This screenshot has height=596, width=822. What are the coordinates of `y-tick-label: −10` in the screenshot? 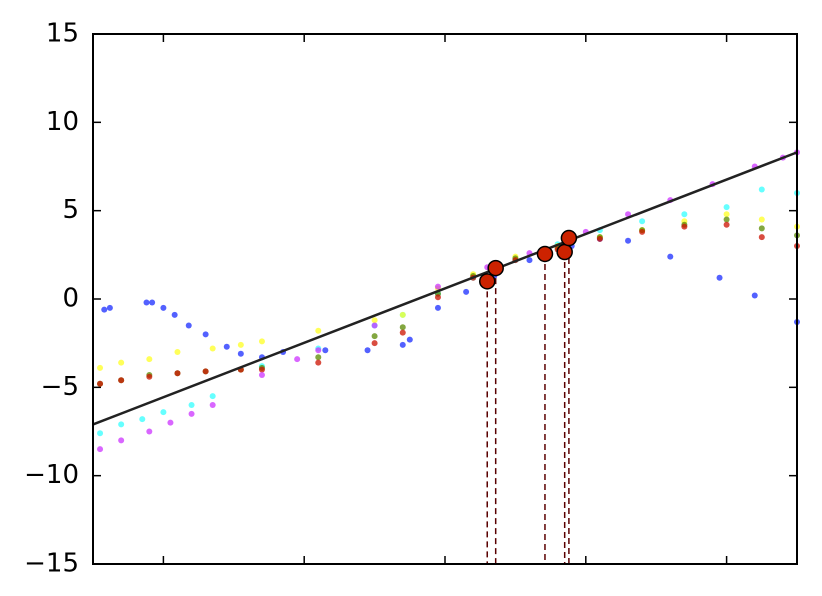 It's located at (51, 475).